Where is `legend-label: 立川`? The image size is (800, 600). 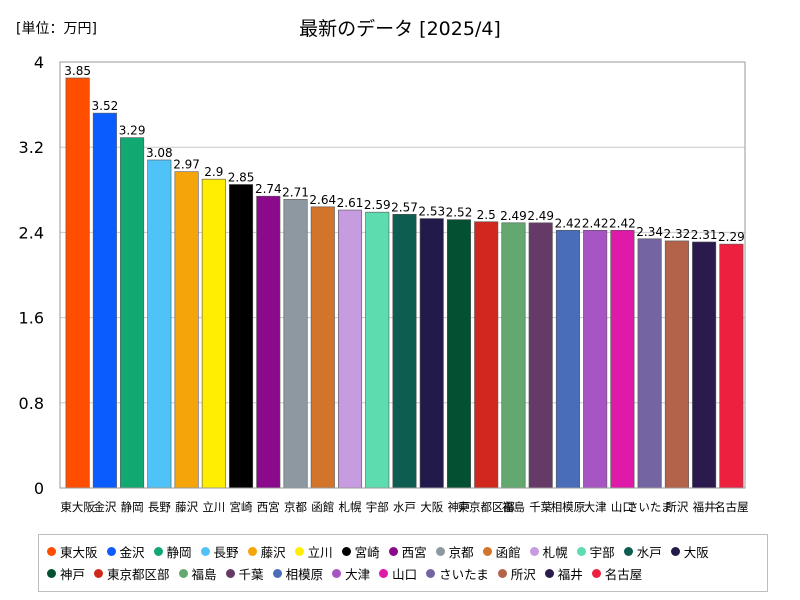 legend-label: 立川 is located at coordinates (320, 552).